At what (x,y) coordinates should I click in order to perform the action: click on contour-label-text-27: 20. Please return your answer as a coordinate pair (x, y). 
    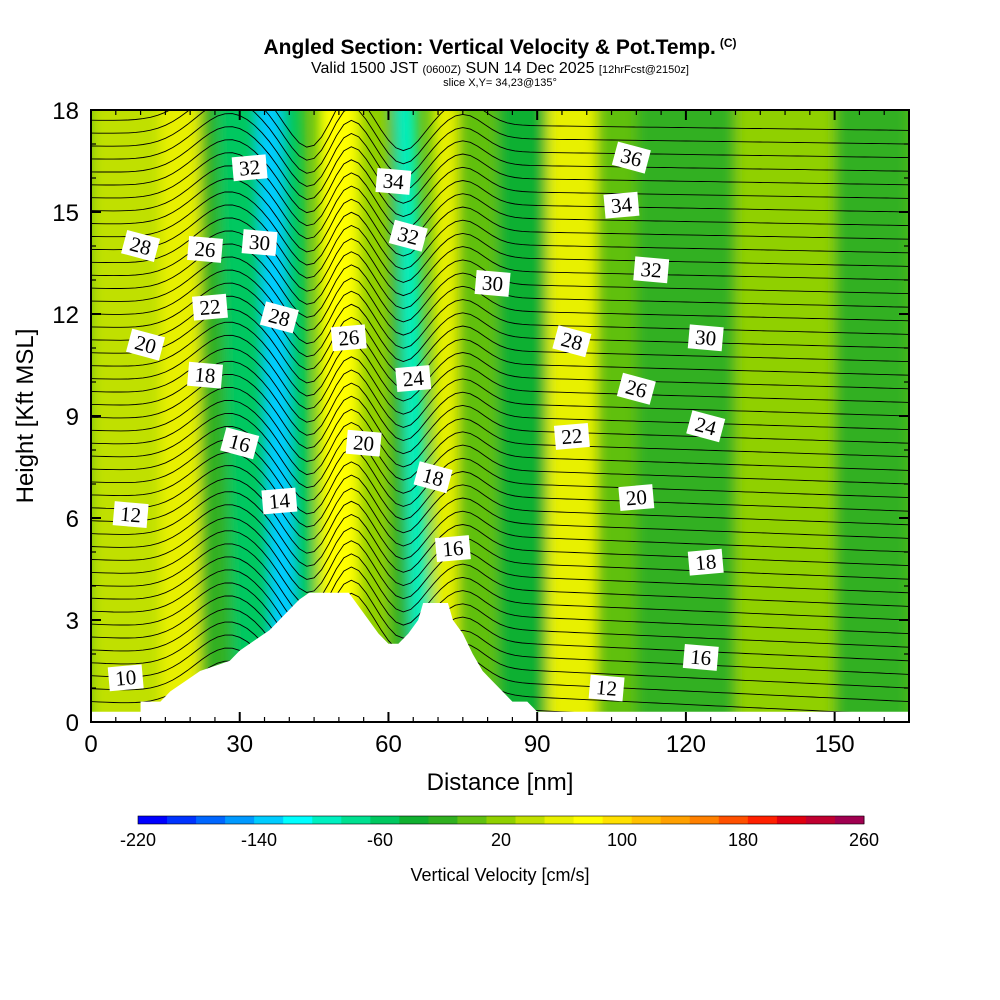
    Looking at the image, I should click on (636, 498).